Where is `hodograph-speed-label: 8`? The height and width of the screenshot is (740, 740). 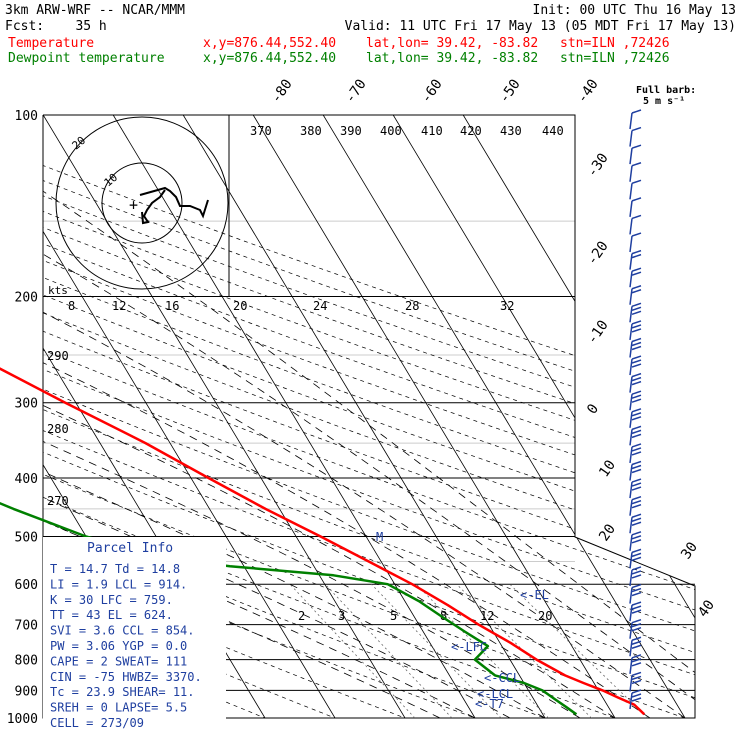
hodograph-speed-label: 8 is located at coordinates (71, 306).